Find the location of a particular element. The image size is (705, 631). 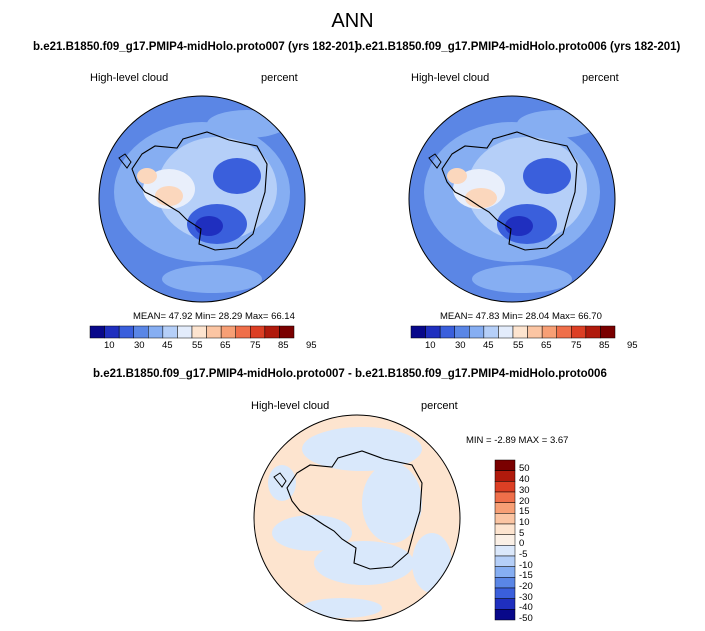

cb3-tick: 50 is located at coordinates (524, 468).